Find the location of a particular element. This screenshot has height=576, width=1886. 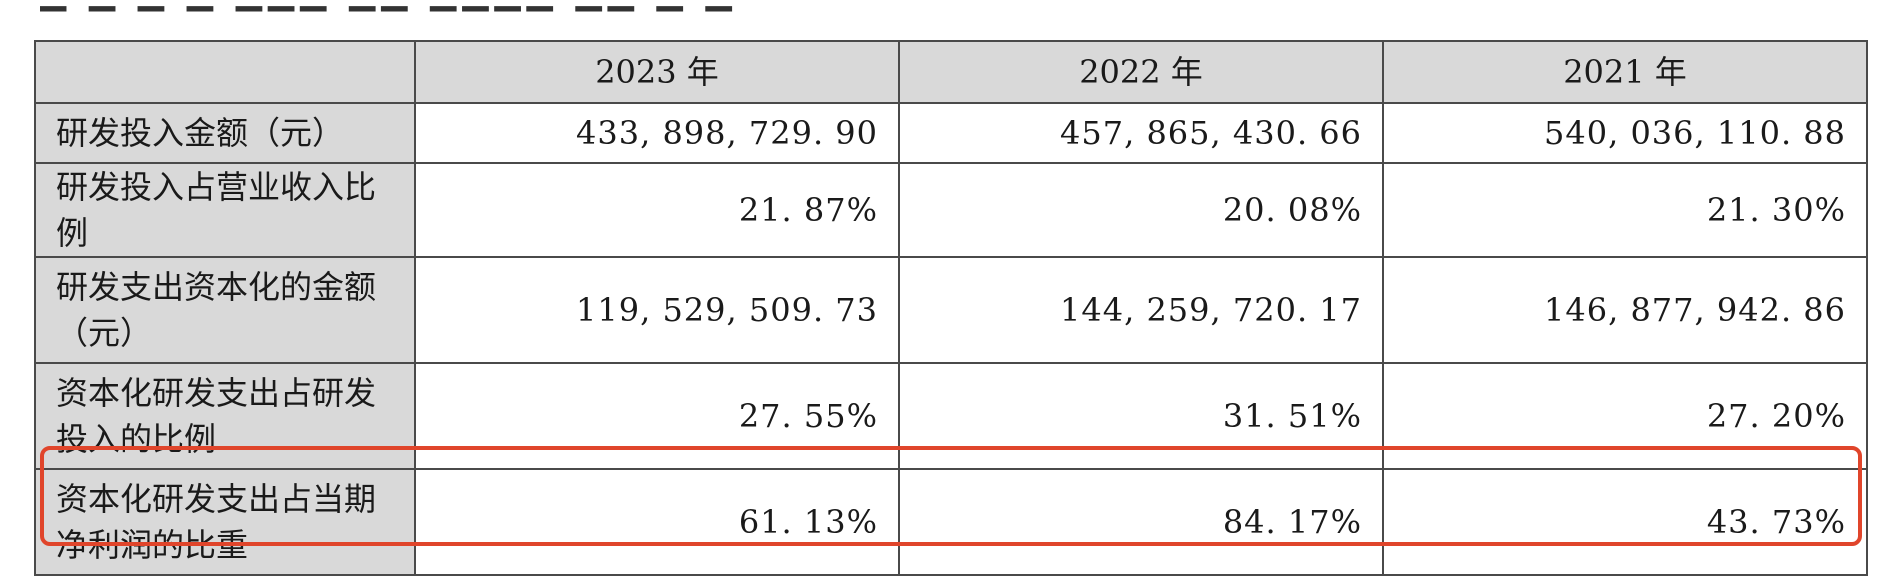

table-cell: 21. 87% is located at coordinates (657, 210).